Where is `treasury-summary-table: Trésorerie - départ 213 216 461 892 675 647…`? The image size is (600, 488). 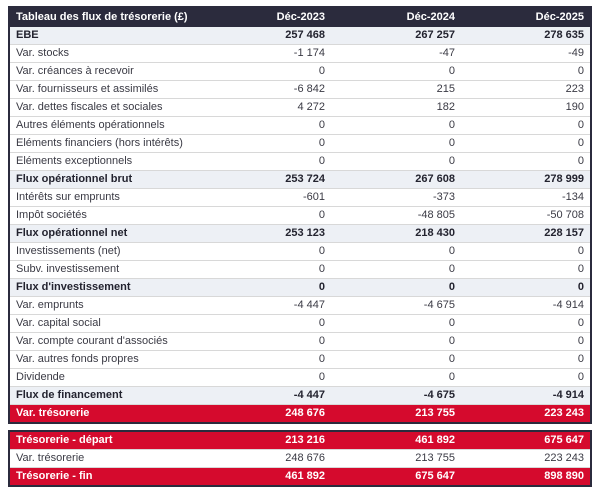
treasury-summary-table: Trésorerie - départ 213 216 461 892 675 647… is located at coordinates (300, 458).